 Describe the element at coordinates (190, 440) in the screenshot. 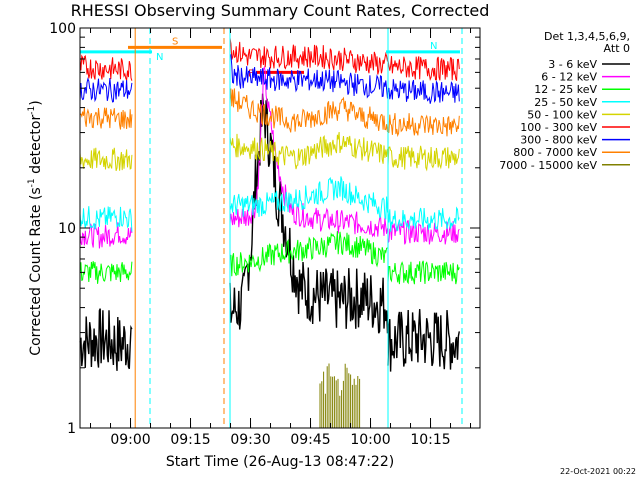

I see `x-tick-label: 09:15` at that location.